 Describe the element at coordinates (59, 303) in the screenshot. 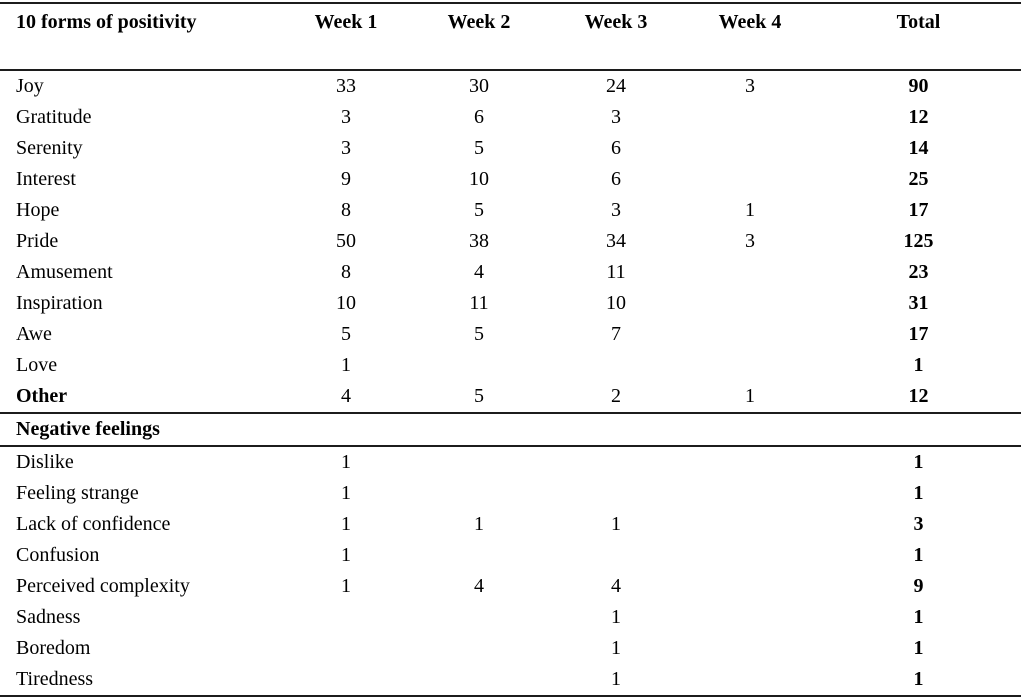

I see `row-label: Inspiration` at that location.